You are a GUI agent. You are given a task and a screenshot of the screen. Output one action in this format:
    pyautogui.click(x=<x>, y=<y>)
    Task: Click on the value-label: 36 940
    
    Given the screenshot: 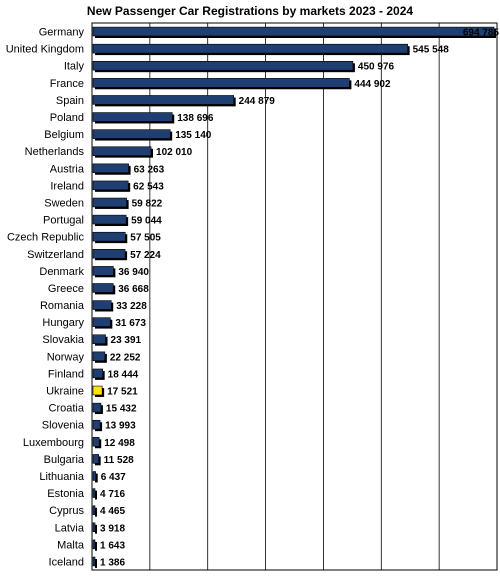 What is the action you would take?
    pyautogui.click(x=133, y=272)
    